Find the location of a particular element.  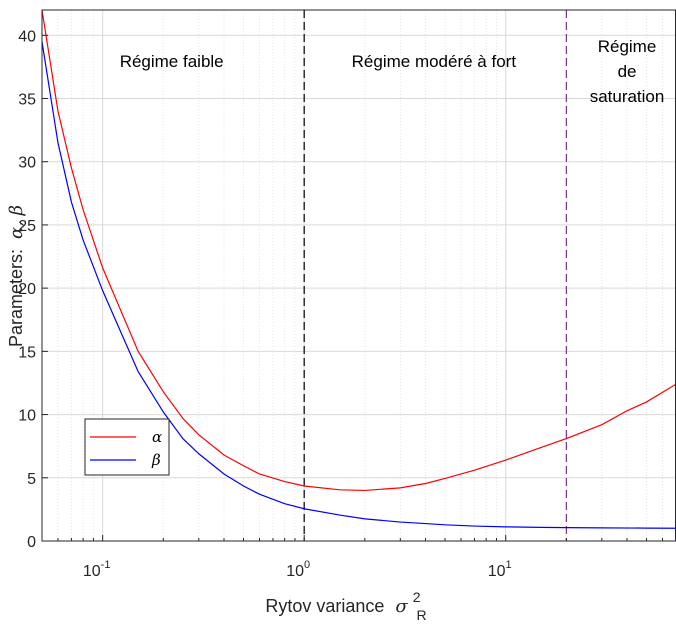

y-tick-label: 15 is located at coordinates (27, 352).